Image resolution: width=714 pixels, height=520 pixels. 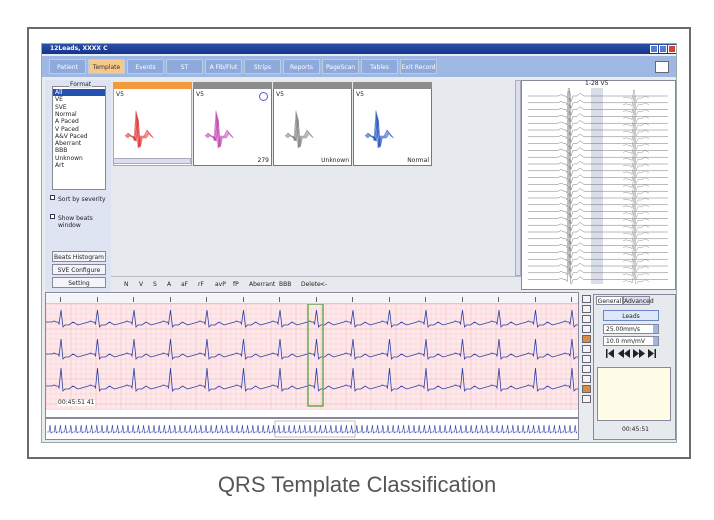 I want to click on list-item: A&V Paced, so click(x=71, y=136).